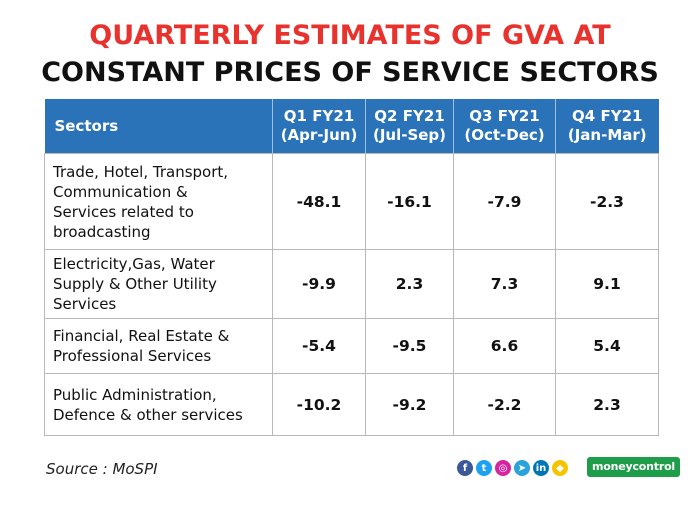  I want to click on header-q2: Q2 FY21 (Jul-Sep), so click(409, 126).